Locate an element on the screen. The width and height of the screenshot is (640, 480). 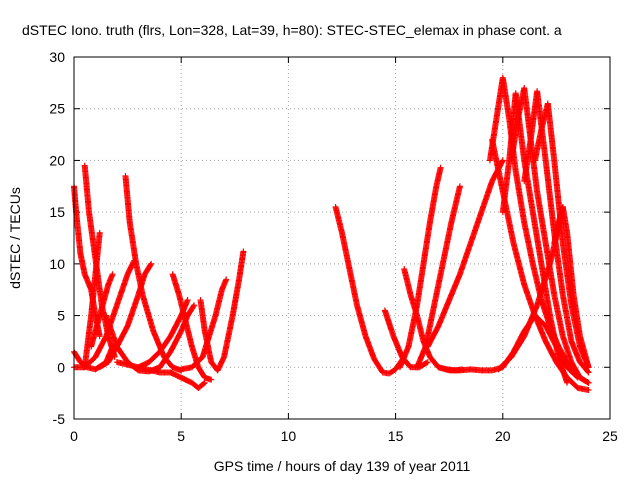
y-tick-label: 5 is located at coordinates (61, 316).